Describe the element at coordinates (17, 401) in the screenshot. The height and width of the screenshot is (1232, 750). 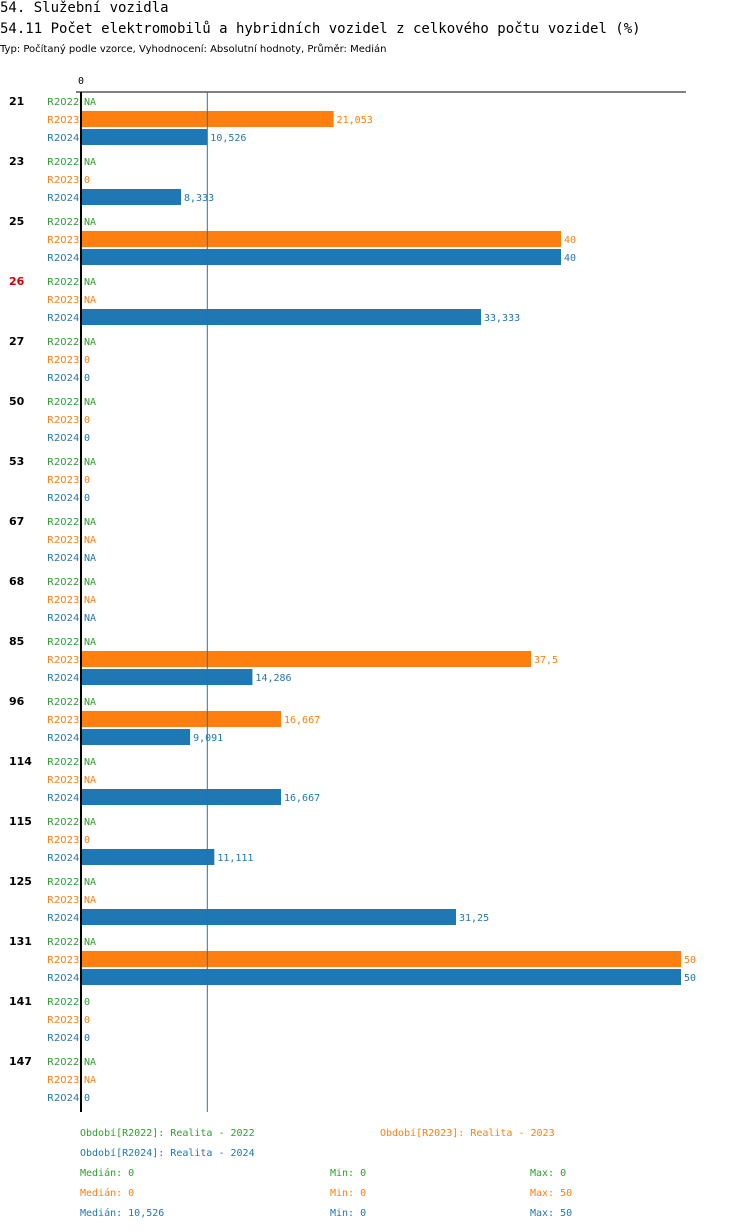
I see `group-label: 50` at that location.